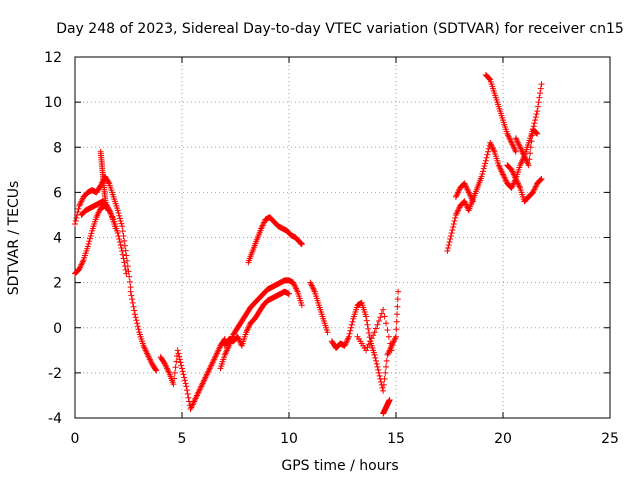 The height and width of the screenshot is (480, 640). Describe the element at coordinates (339, 466) in the screenshot. I see `x-axis-label: GPS time / hours` at that location.